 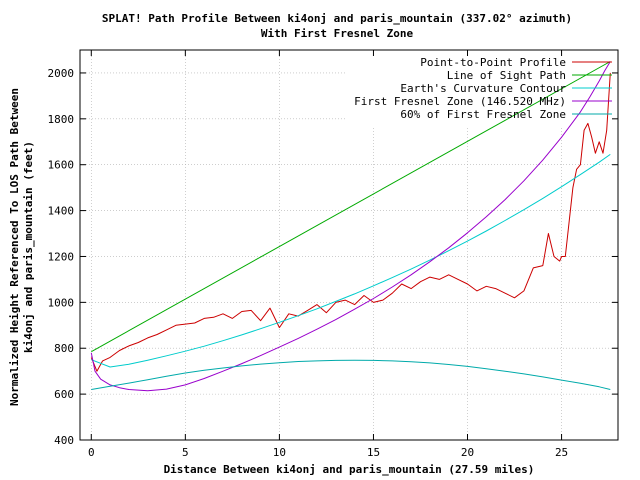 What do you see at coordinates (373, 452) in the screenshot?
I see `x-tick-label: 15` at bounding box center [373, 452].